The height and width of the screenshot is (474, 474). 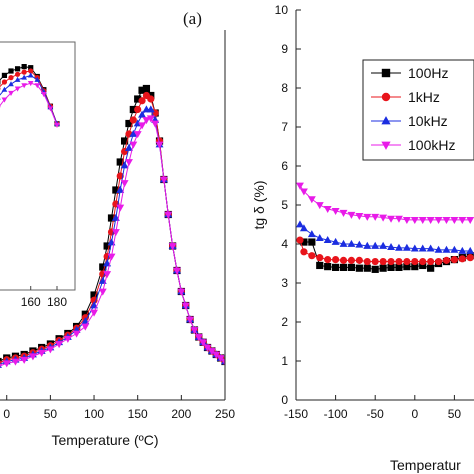 What do you see at coordinates (386, 73) in the screenshot?
I see `legend-marker-100hz` at bounding box center [386, 73].